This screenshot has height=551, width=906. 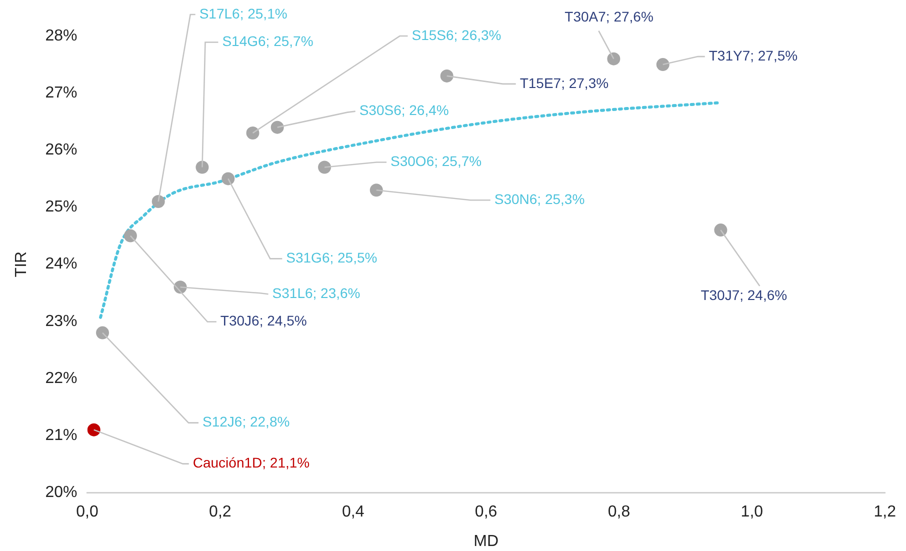 I want to click on y-tick-label: 24%, so click(x=61, y=264).